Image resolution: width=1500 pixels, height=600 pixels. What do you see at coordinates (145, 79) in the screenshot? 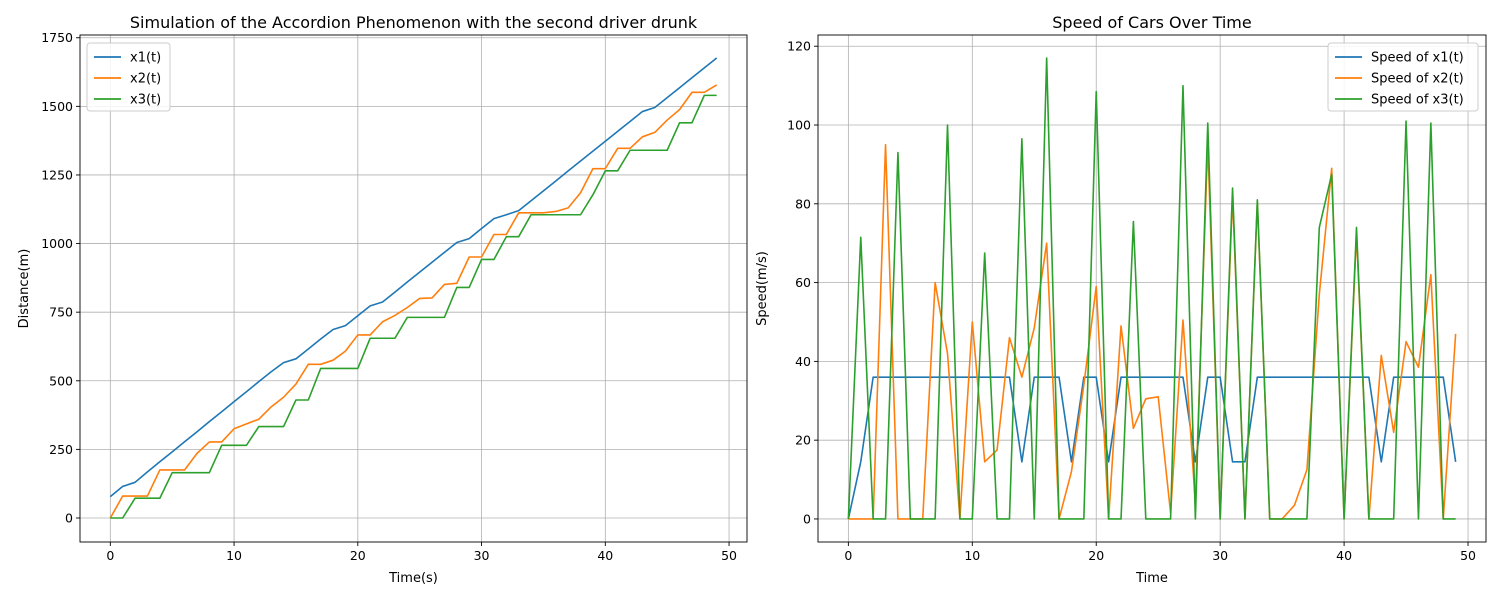
I see `legend-label: x2(t)` at bounding box center [145, 79].